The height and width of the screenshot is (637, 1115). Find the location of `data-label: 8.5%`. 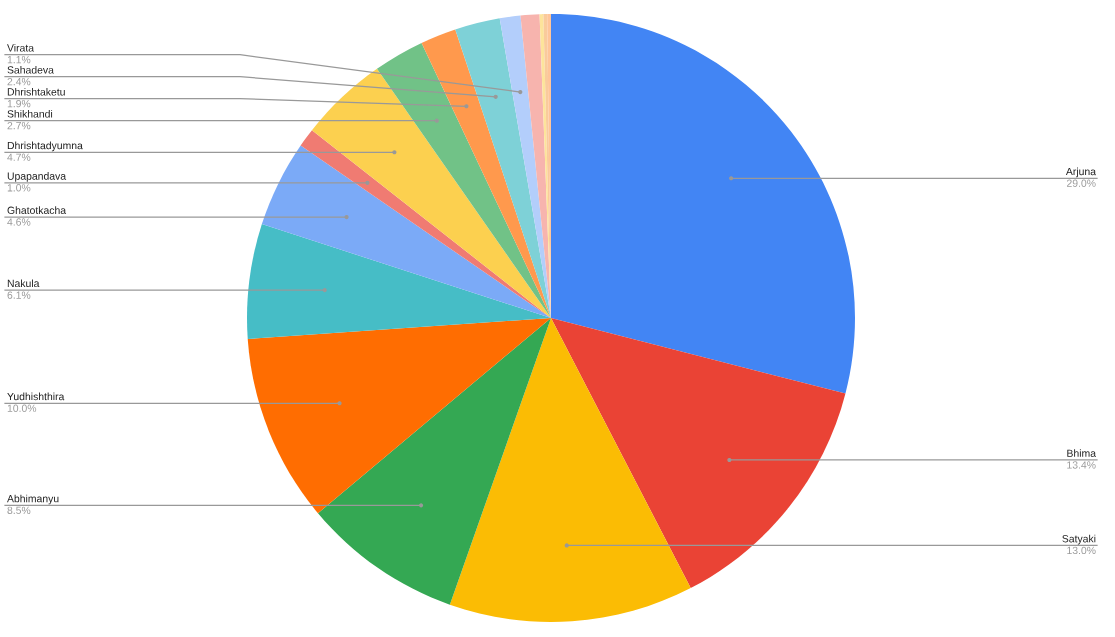

data-label: 8.5% is located at coordinates (19, 510).